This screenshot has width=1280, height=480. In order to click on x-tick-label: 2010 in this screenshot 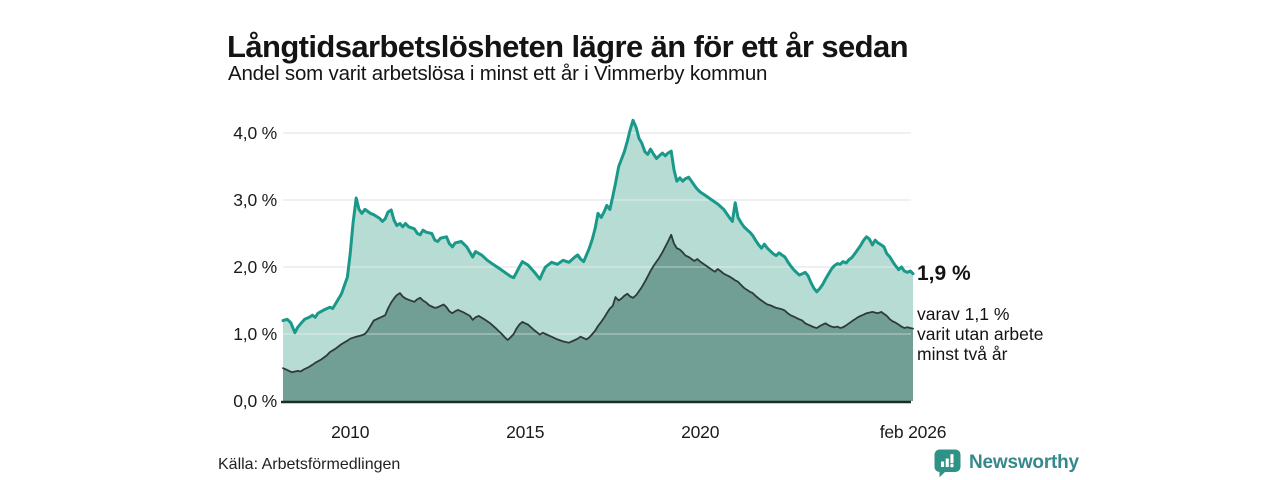, I will do `click(350, 432)`.